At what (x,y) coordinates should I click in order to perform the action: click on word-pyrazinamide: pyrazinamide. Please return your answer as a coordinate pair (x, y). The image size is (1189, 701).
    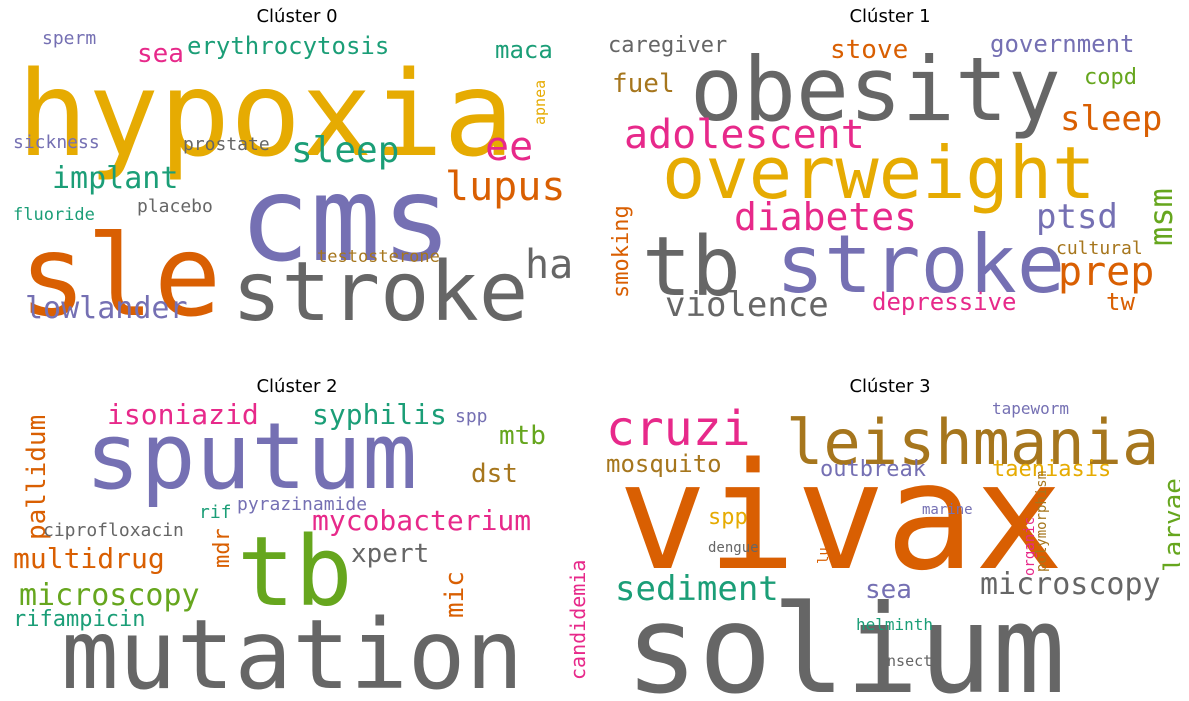
    Looking at the image, I should click on (302, 504).